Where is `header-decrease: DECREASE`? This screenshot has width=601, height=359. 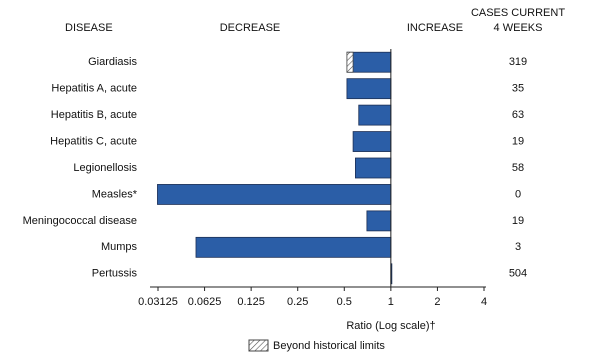 header-decrease: DECREASE is located at coordinates (250, 28).